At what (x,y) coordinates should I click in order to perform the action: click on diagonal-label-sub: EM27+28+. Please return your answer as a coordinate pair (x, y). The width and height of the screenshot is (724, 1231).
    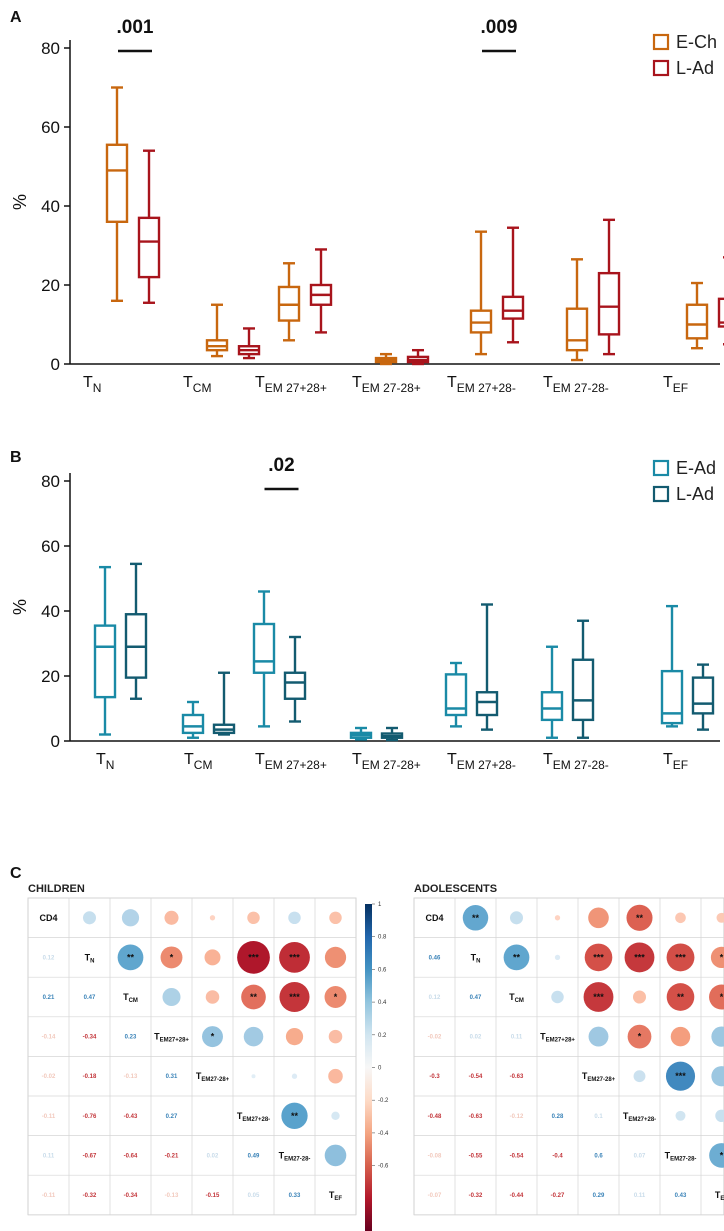
    Looking at the image, I should click on (175, 1041).